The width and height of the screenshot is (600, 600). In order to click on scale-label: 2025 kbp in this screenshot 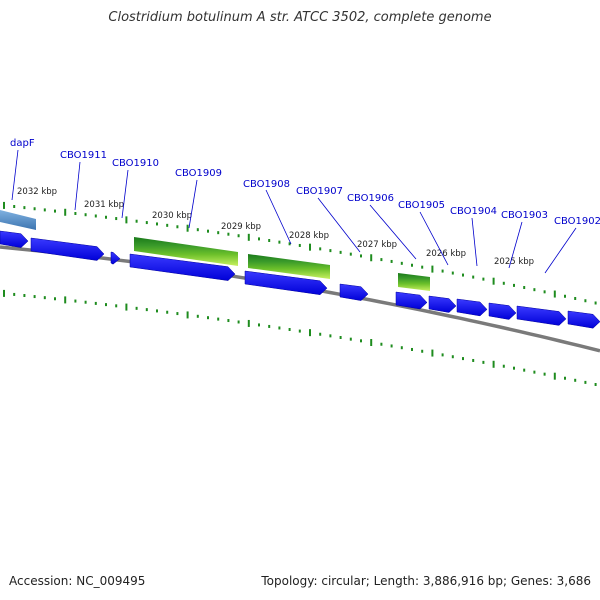, I will do `click(514, 262)`.